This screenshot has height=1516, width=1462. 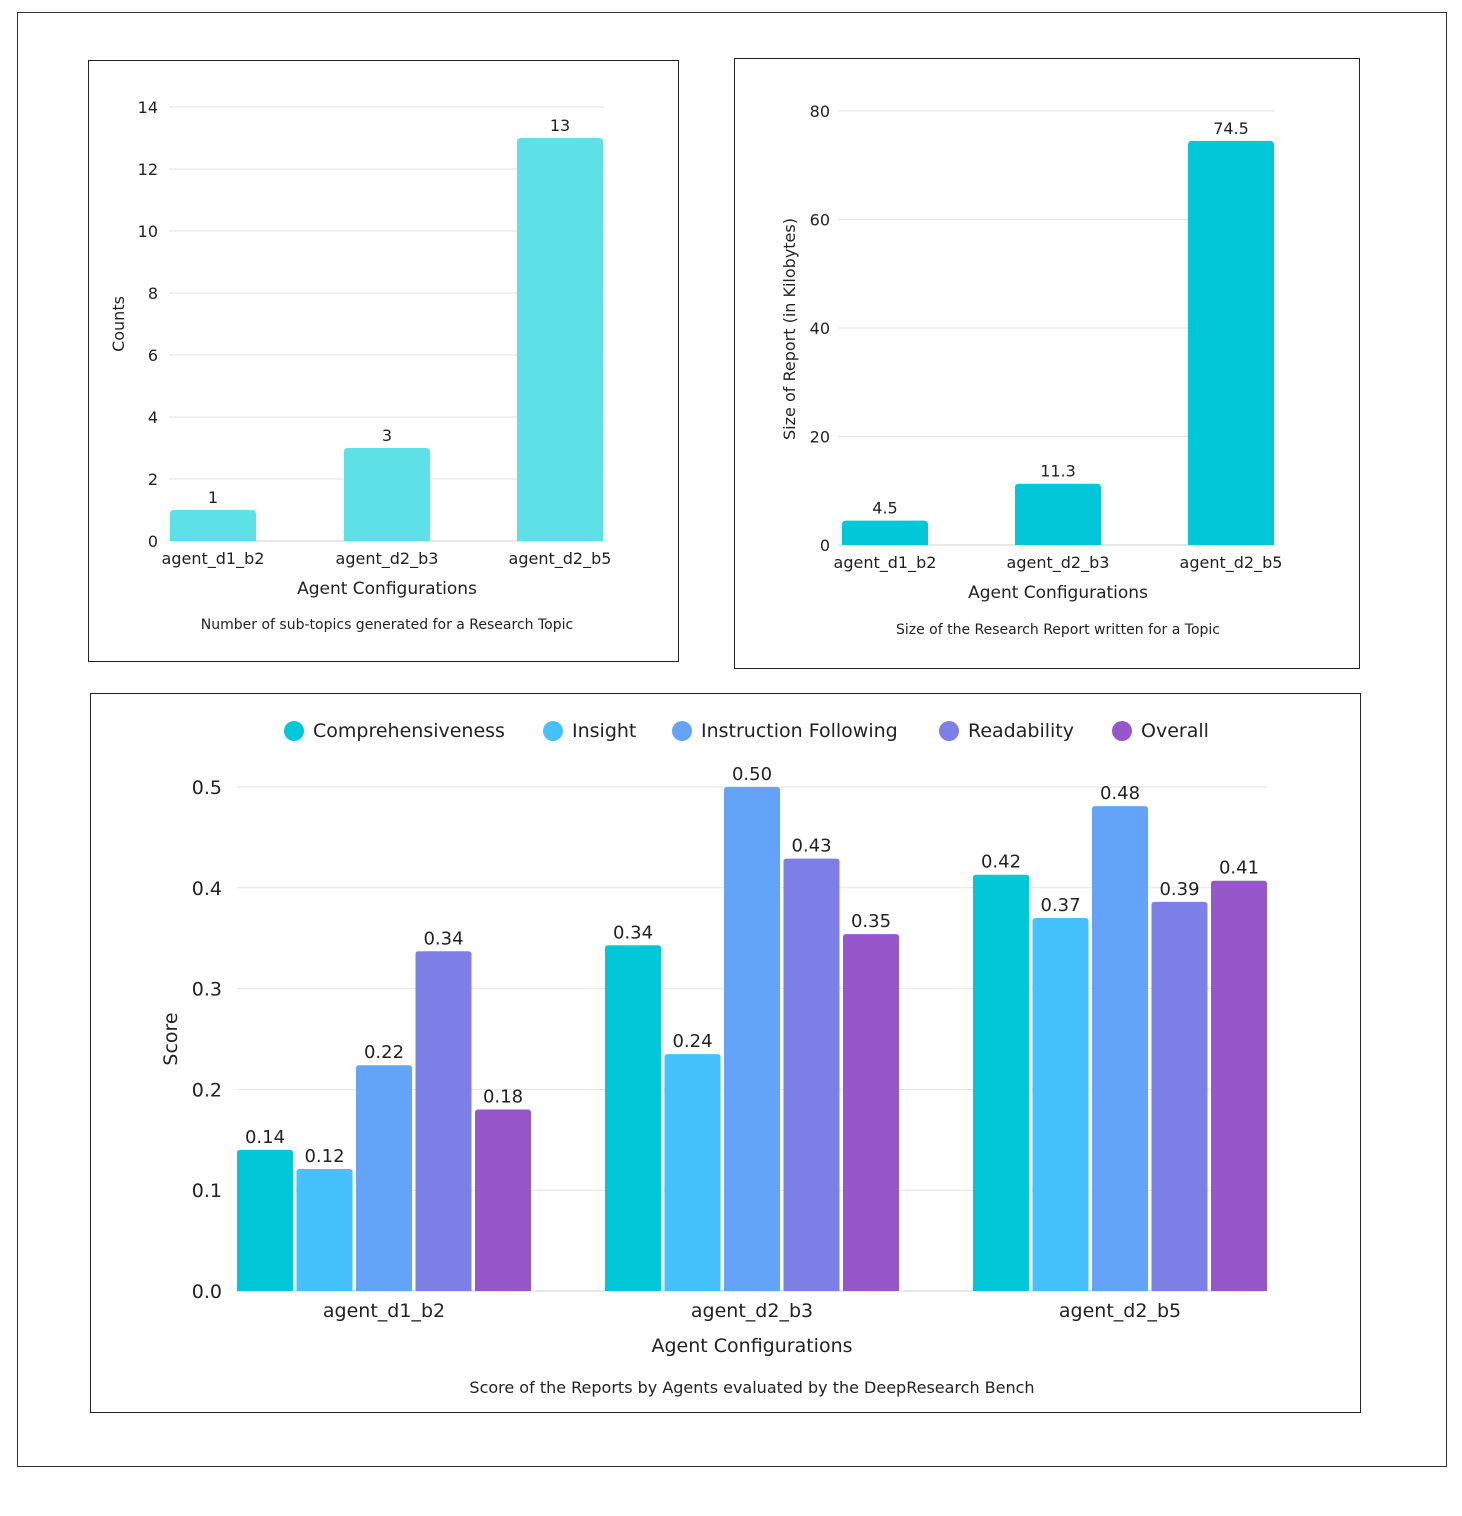 What do you see at coordinates (1001, 862) in the screenshot?
I see `bar-value-label: 0.42` at bounding box center [1001, 862].